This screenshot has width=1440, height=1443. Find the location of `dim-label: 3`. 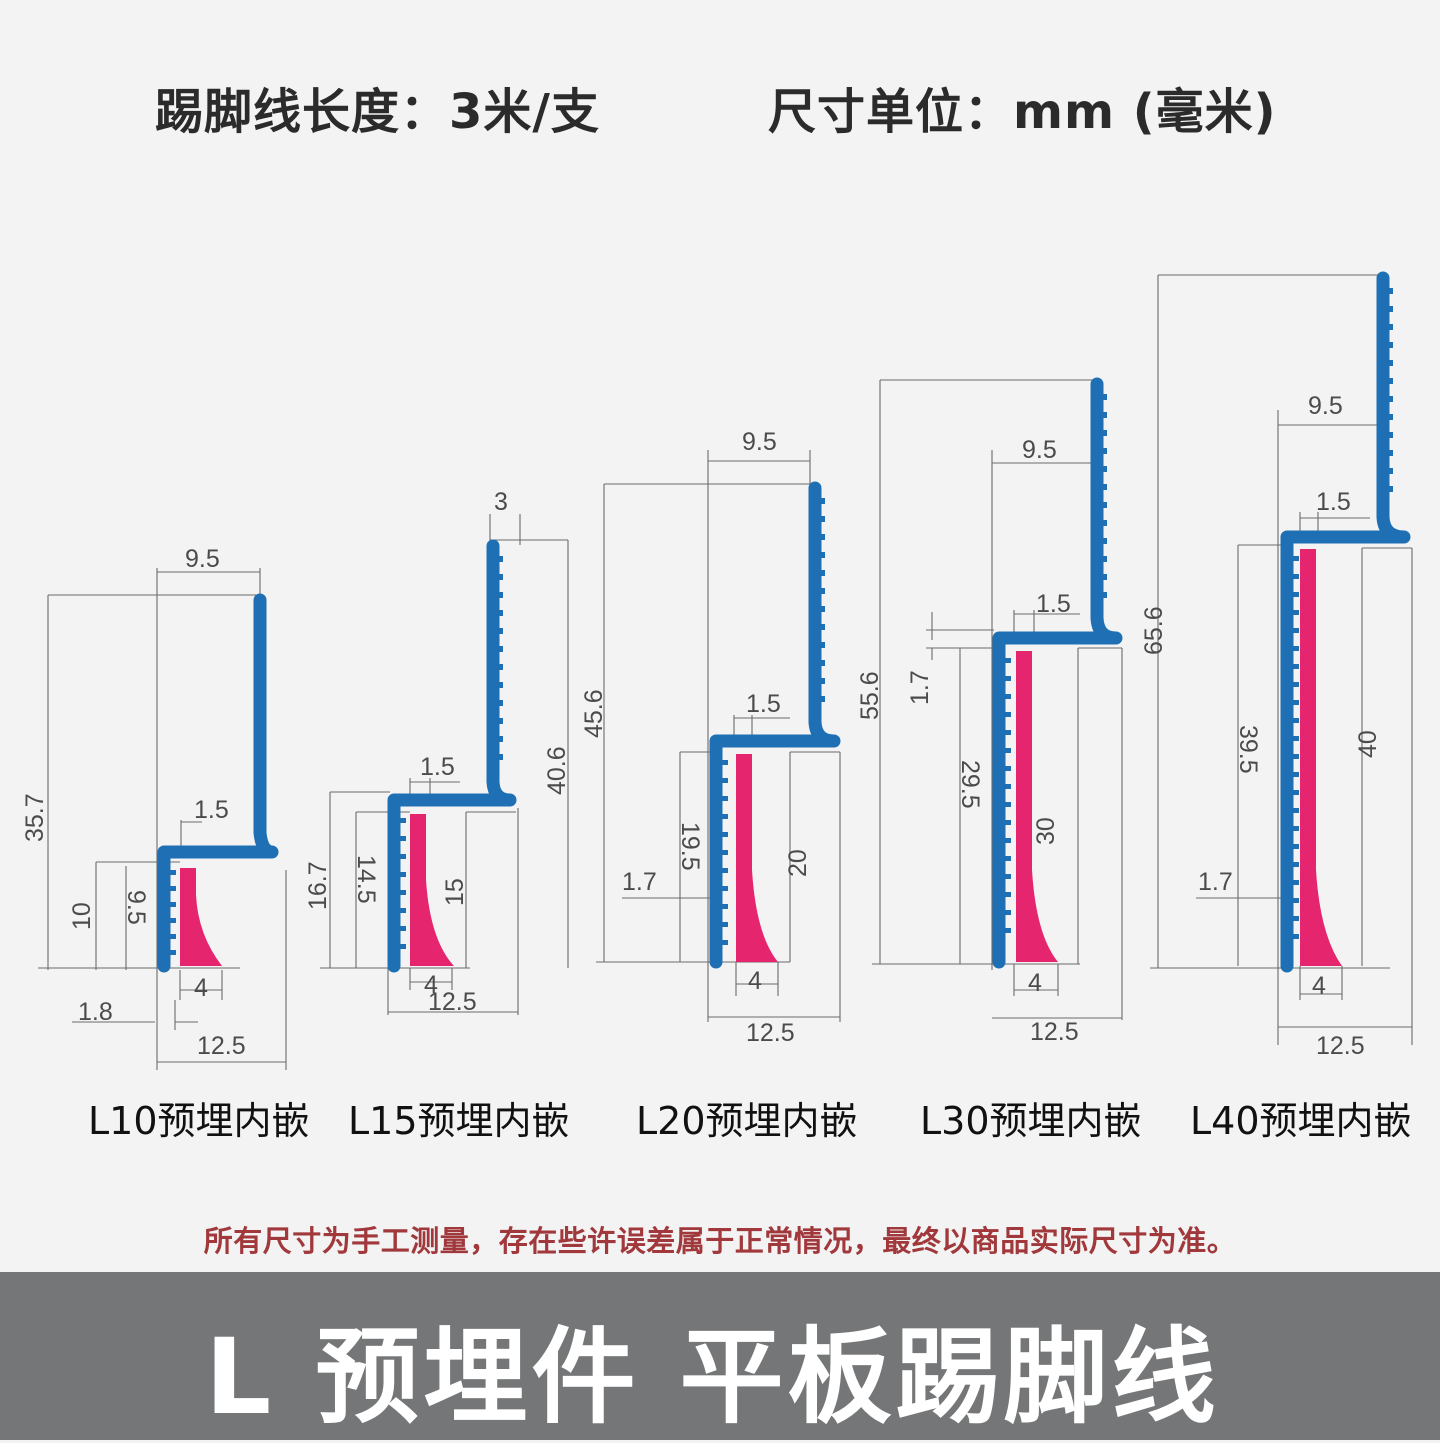

dim-label: 3 is located at coordinates (501, 502).